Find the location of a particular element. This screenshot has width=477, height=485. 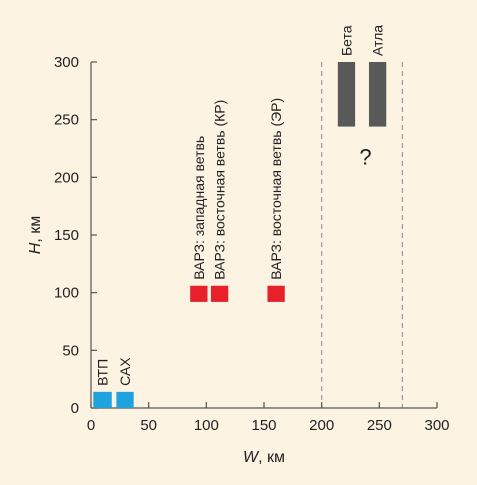

y-tick-label-250: 250 is located at coordinates (66, 120).